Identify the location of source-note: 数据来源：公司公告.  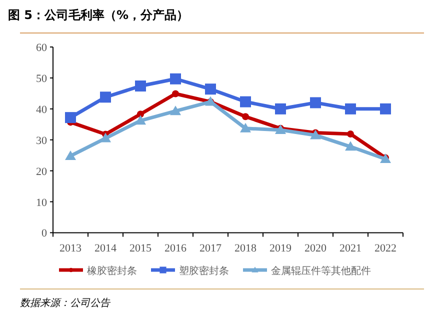
(65, 303).